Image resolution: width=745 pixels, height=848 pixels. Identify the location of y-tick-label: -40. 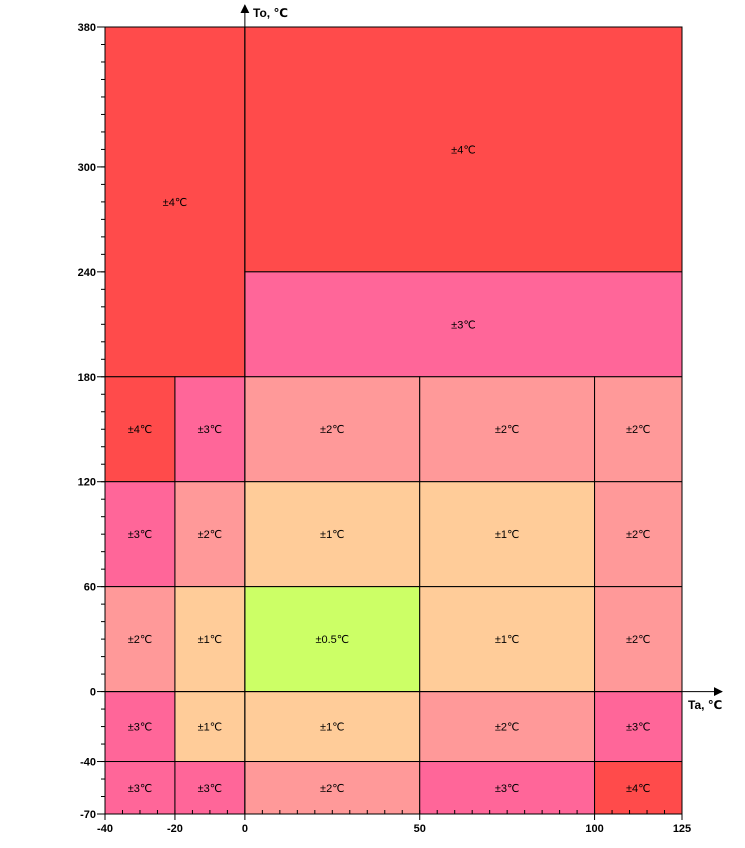
(88, 763).